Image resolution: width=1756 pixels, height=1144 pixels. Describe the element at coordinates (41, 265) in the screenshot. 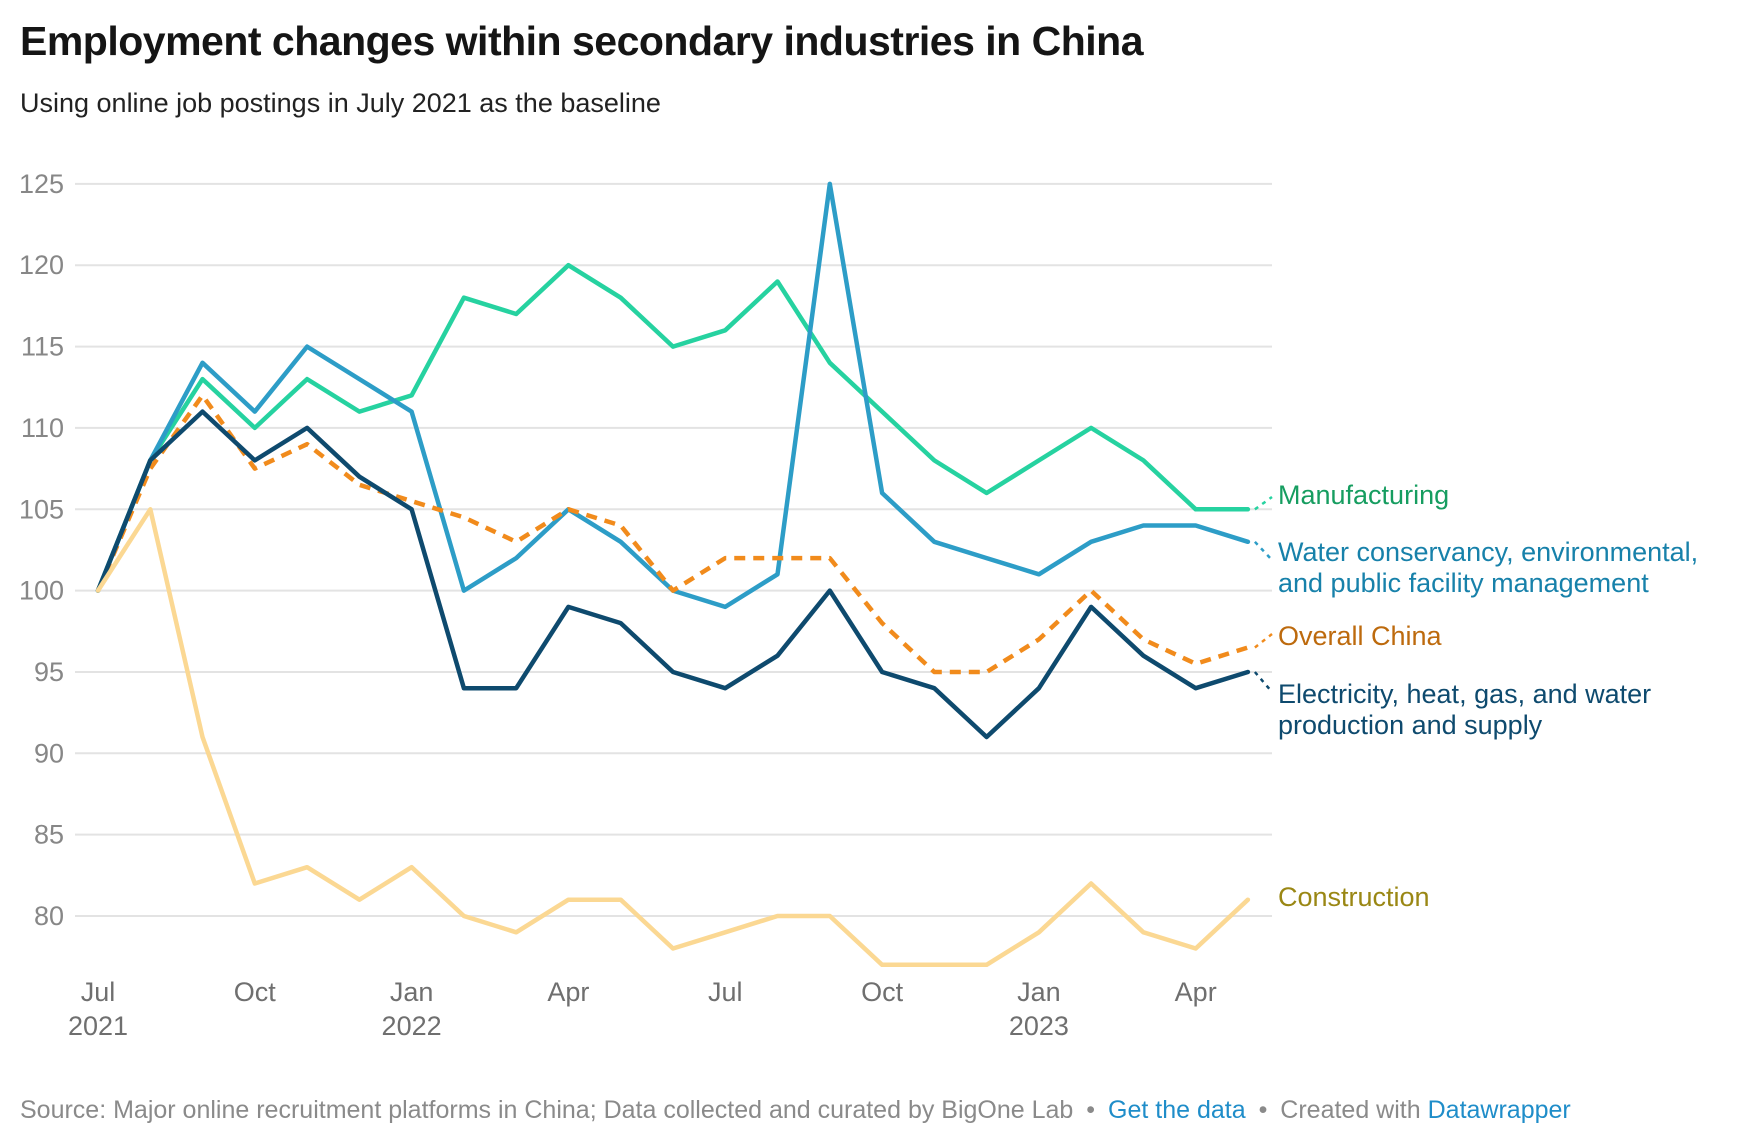

I see `y-tick-label-120: 120` at that location.